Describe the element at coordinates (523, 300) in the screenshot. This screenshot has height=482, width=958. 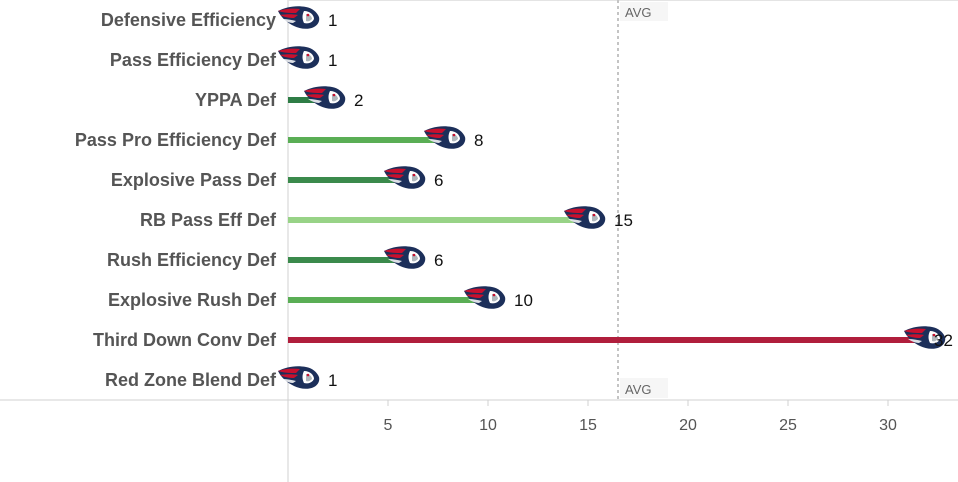
I see `value-label: 10` at that location.